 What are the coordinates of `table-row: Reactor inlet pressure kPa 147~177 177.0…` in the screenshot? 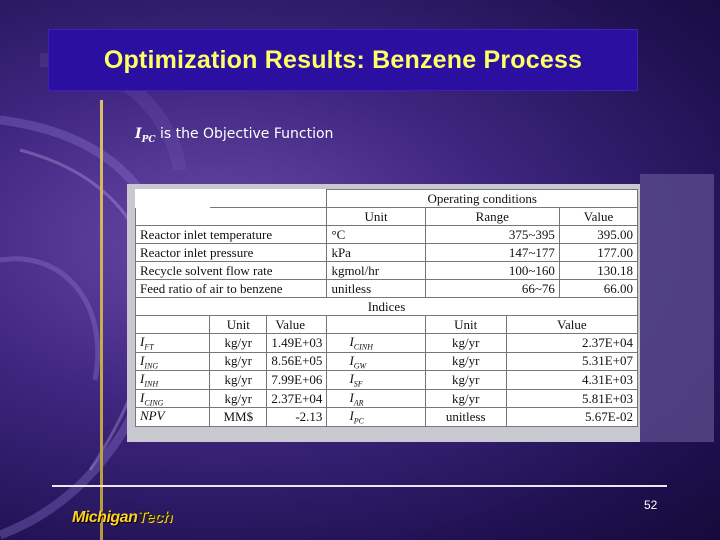 It's located at (386, 252).